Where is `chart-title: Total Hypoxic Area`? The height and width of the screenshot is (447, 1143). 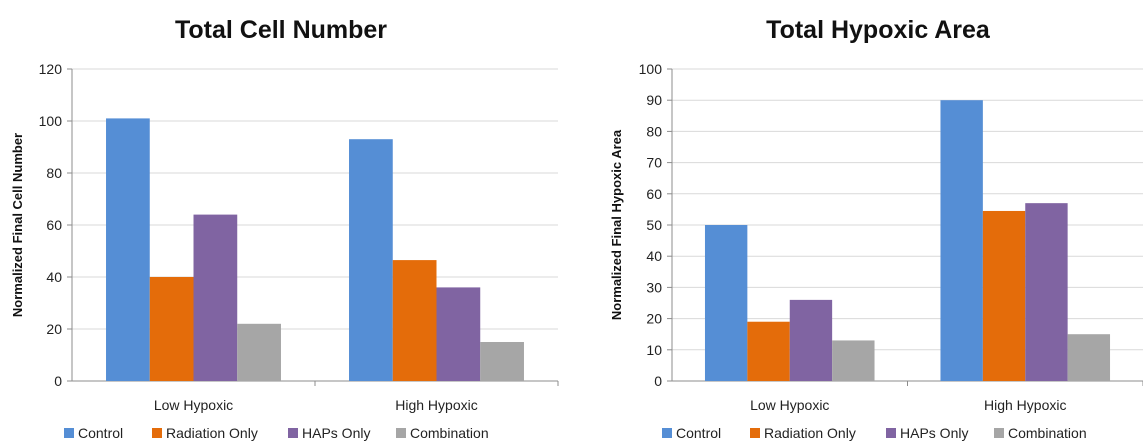 chart-title: Total Hypoxic Area is located at coordinates (878, 30).